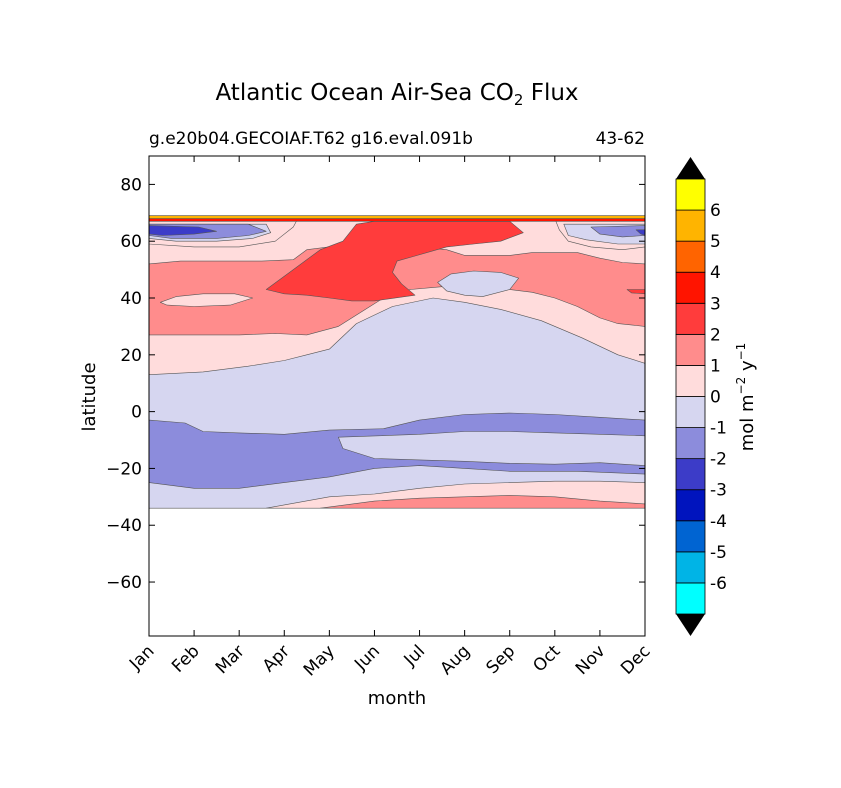 Image resolution: width=841 pixels, height=788 pixels. Describe the element at coordinates (319, 660) in the screenshot. I see `x-tick-label: May` at that location.